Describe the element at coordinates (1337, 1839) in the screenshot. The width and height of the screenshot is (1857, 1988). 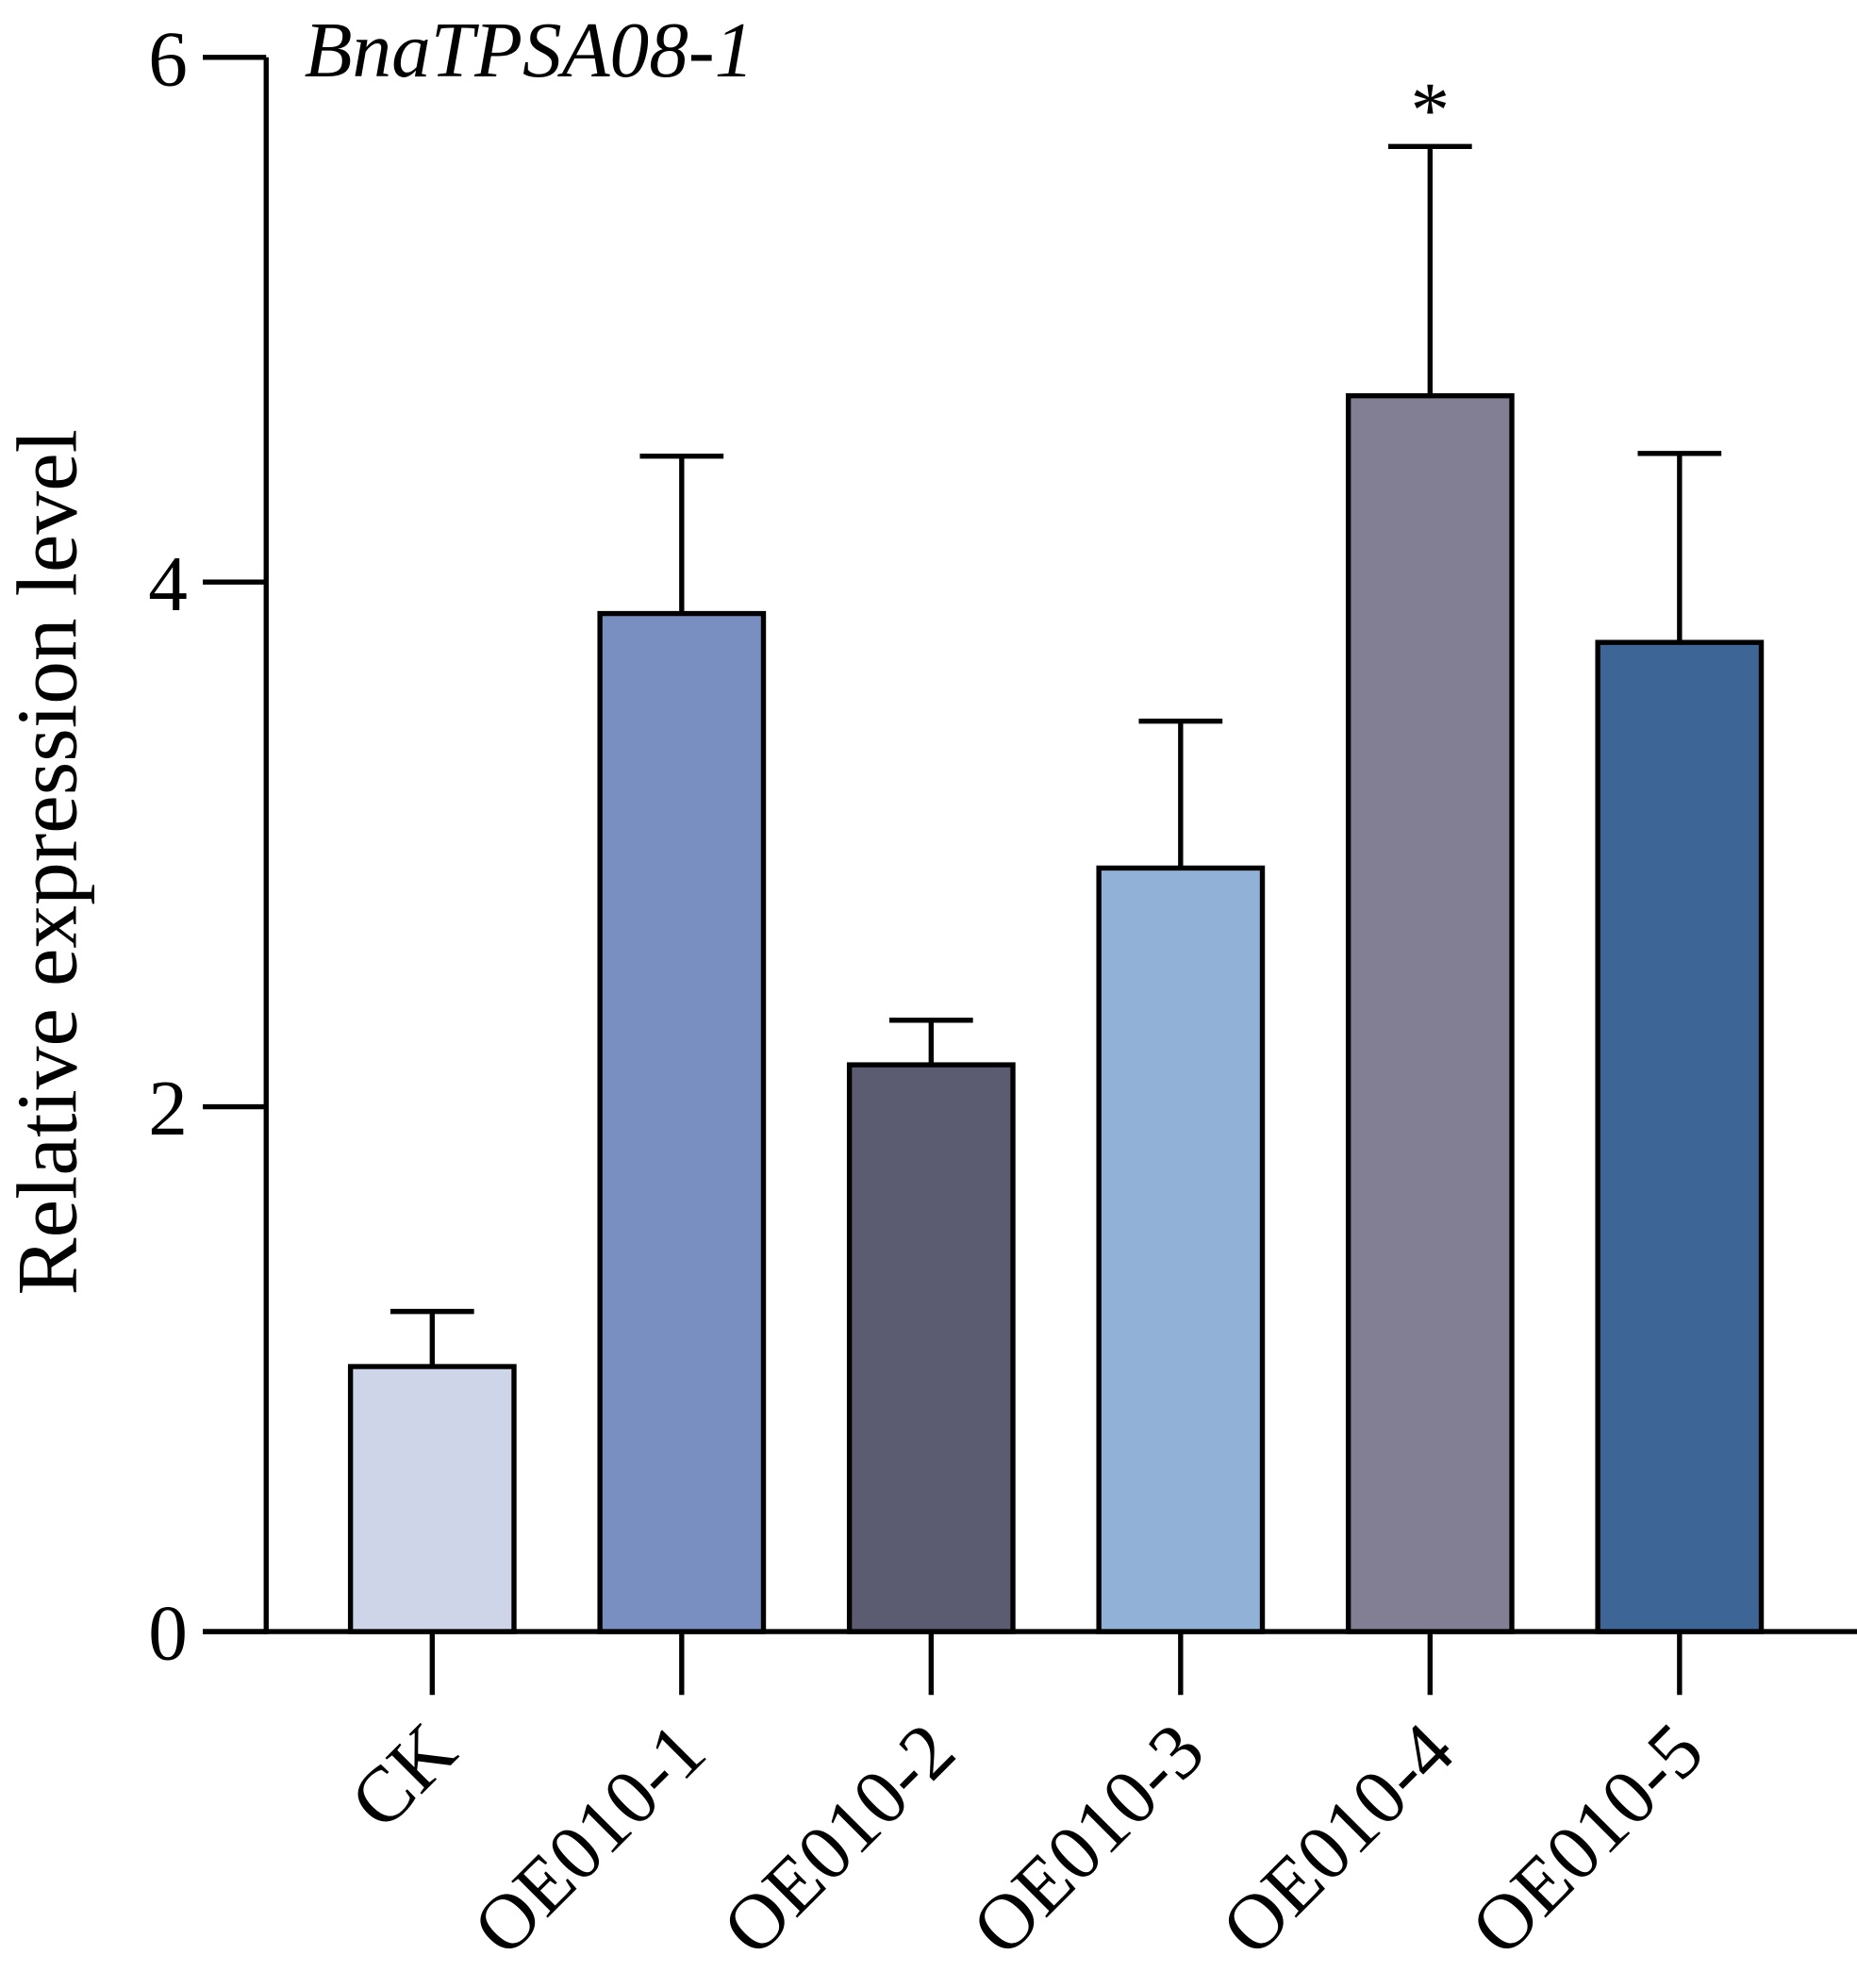
I see `x-tick-label: OE010-4` at that location.